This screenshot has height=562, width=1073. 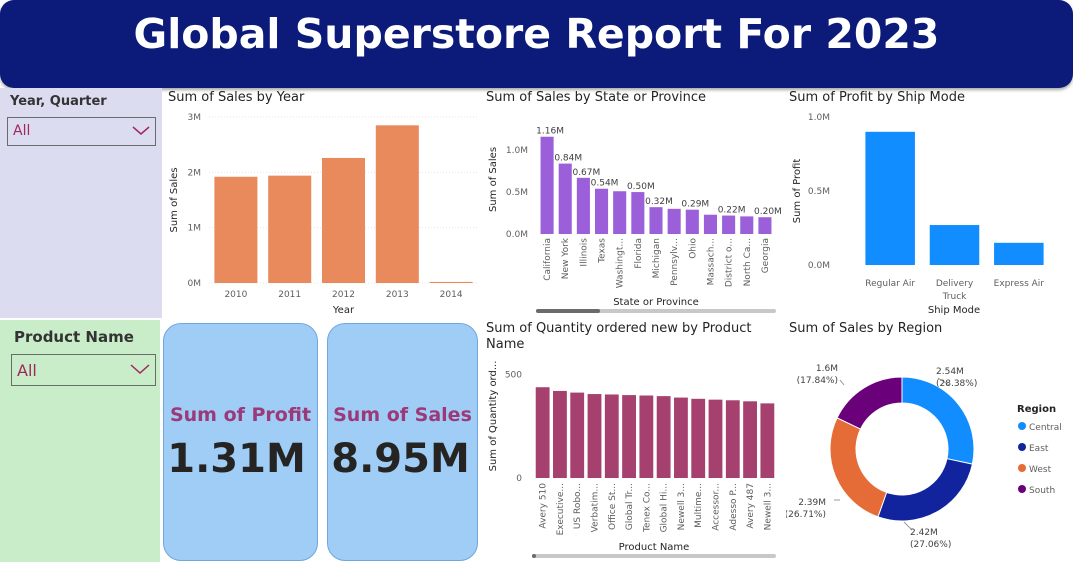 What do you see at coordinates (766, 255) in the screenshot?
I see `x-tick-label: Georgia` at bounding box center [766, 255].